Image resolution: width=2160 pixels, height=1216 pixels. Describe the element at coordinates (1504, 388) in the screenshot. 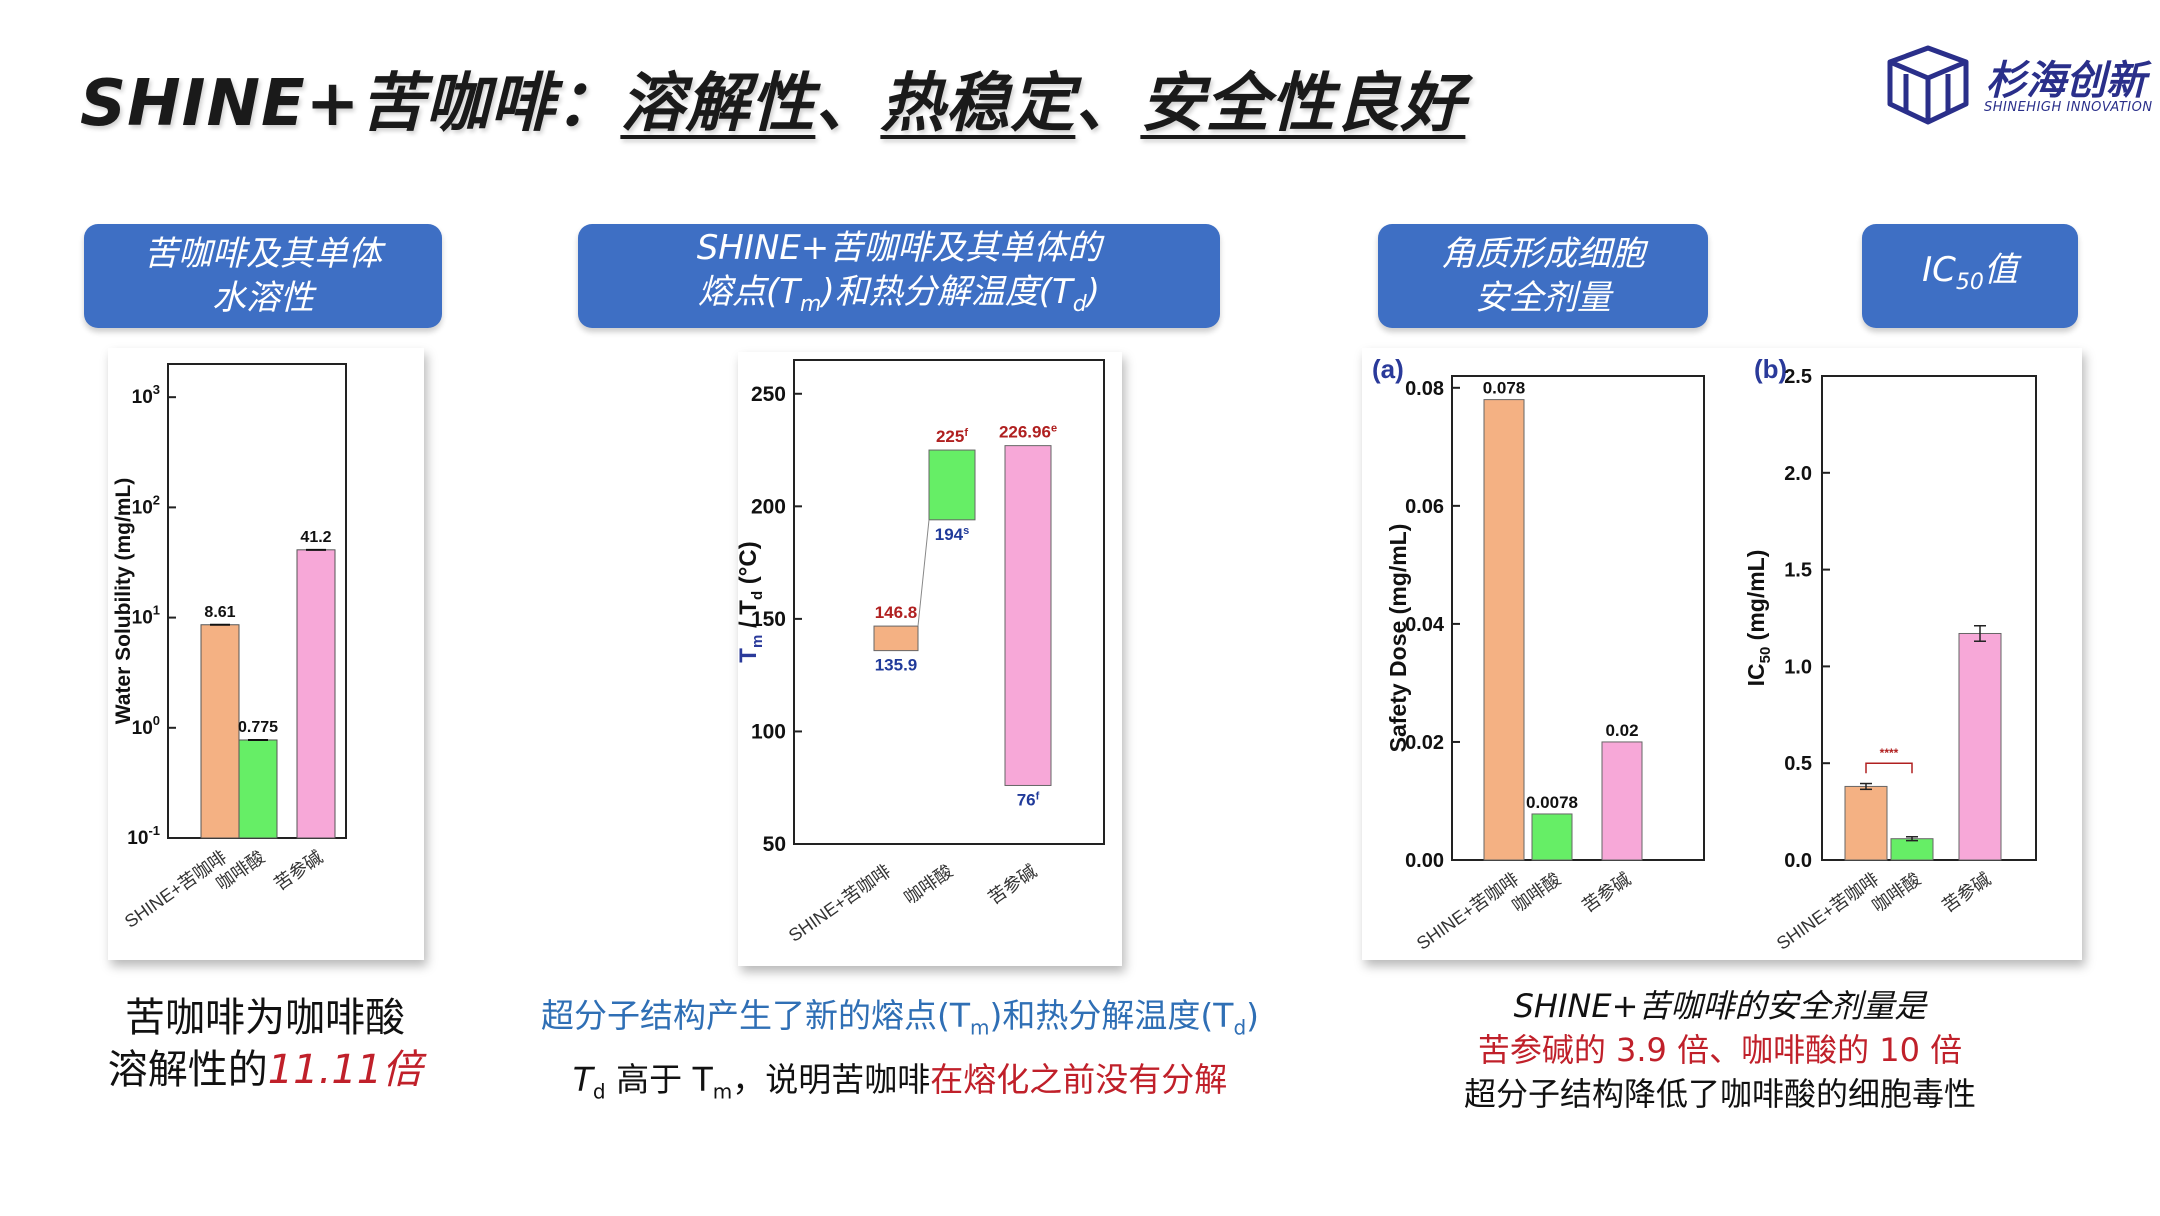

I see `data-label-0: 0.078` at that location.